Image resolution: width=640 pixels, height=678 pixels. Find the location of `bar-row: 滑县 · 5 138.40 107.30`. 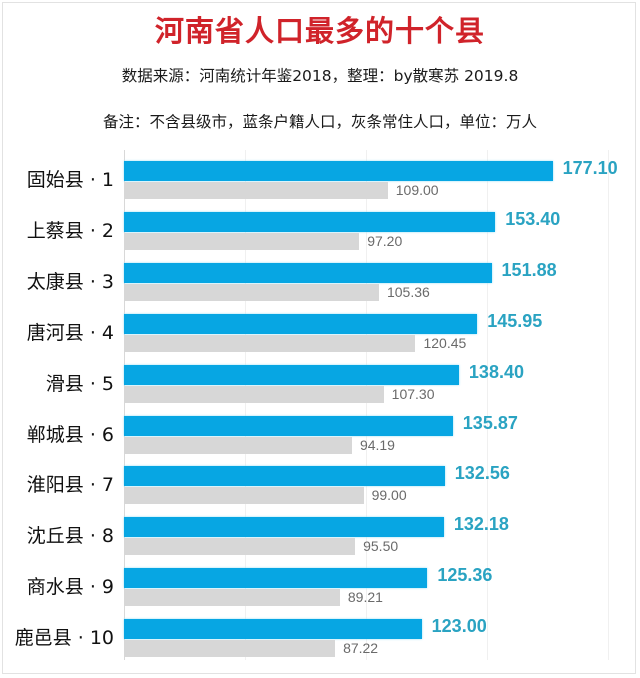

bar-row: 滑县 · 5 138.40 107.30 is located at coordinates (335, 382).